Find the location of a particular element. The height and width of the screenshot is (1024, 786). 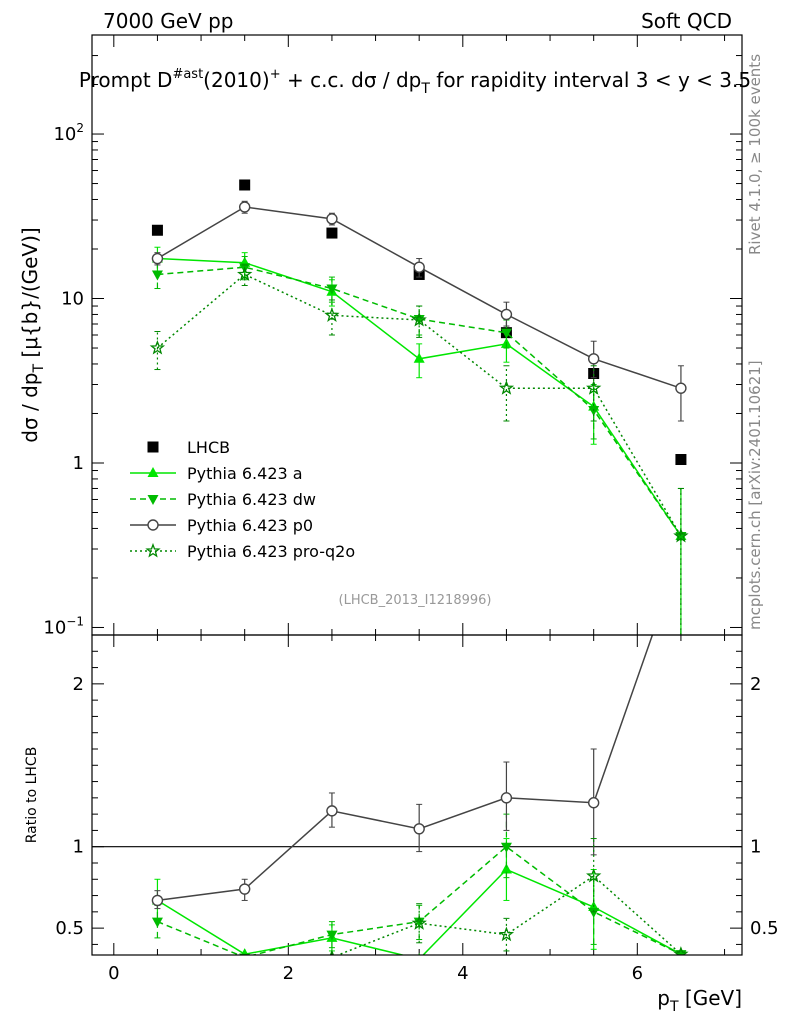

x-axis-label: pT [GeV] is located at coordinates (699, 1000).